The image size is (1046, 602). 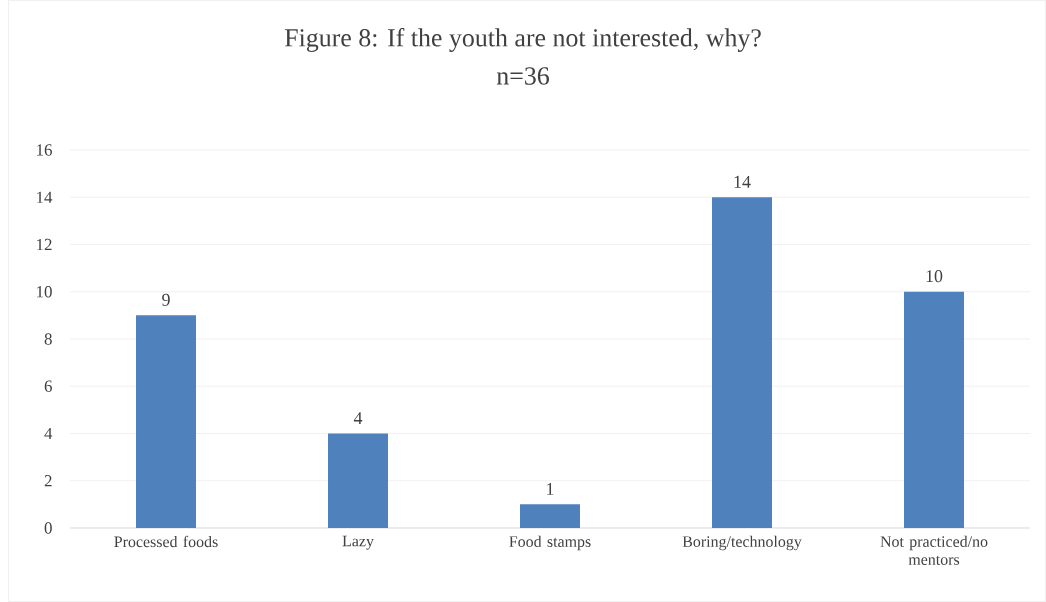 What do you see at coordinates (742, 181) in the screenshot?
I see `data-label: 14` at bounding box center [742, 181].